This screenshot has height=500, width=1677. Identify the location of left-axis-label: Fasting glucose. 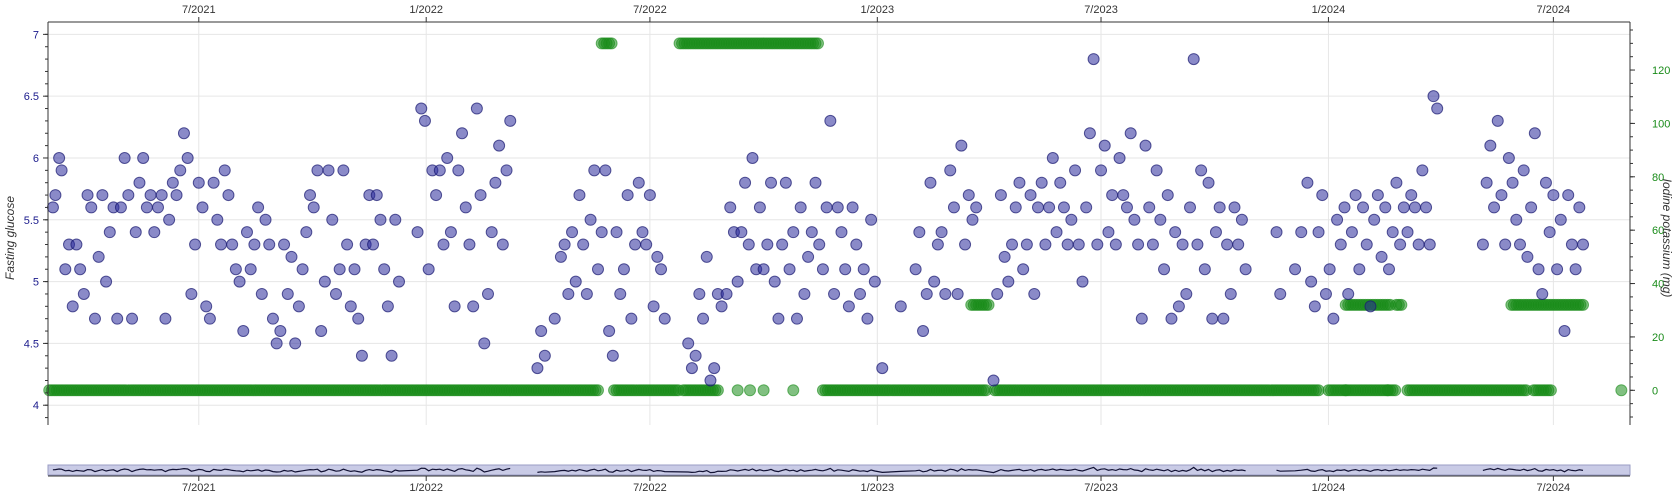
(10, 238).